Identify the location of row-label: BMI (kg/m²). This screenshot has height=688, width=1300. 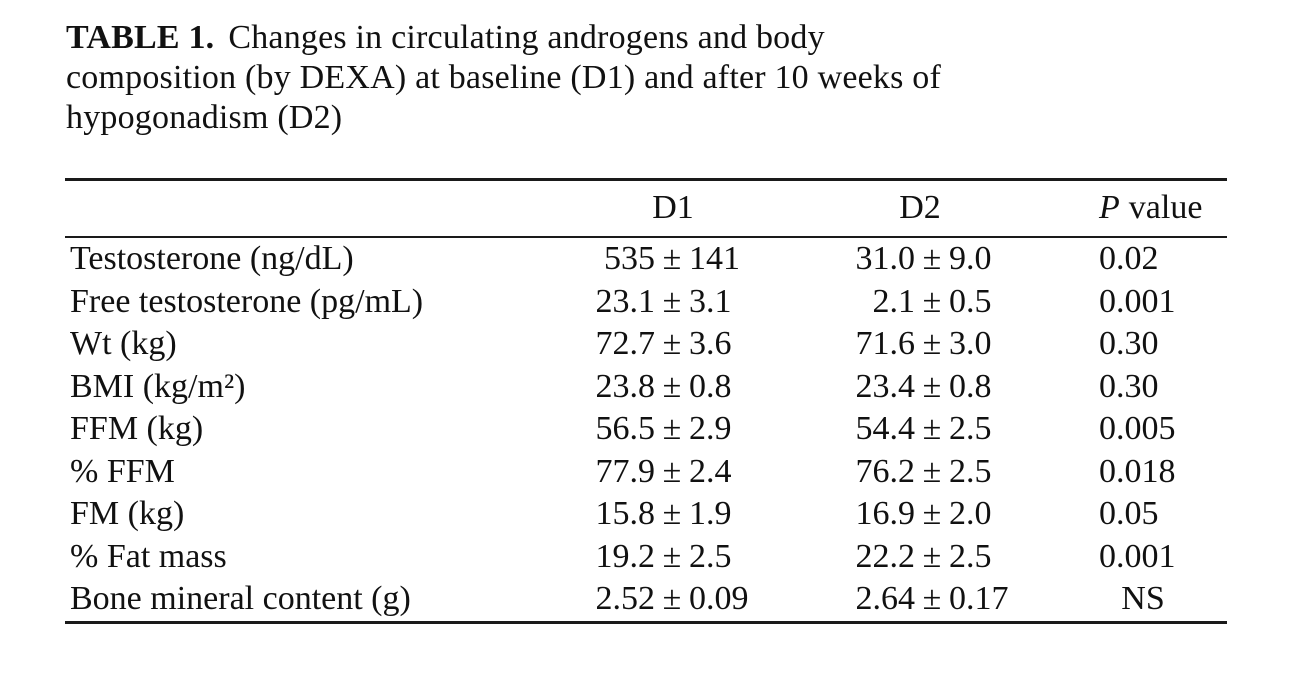
(158, 386).